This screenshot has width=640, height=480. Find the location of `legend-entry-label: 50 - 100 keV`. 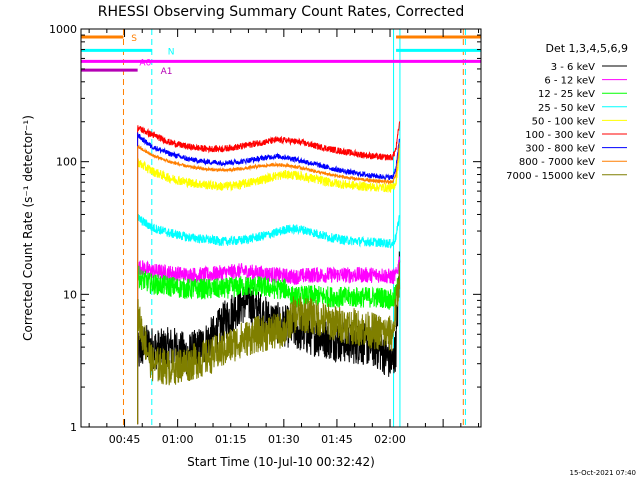

legend-entry-label: 50 - 100 keV is located at coordinates (564, 121).